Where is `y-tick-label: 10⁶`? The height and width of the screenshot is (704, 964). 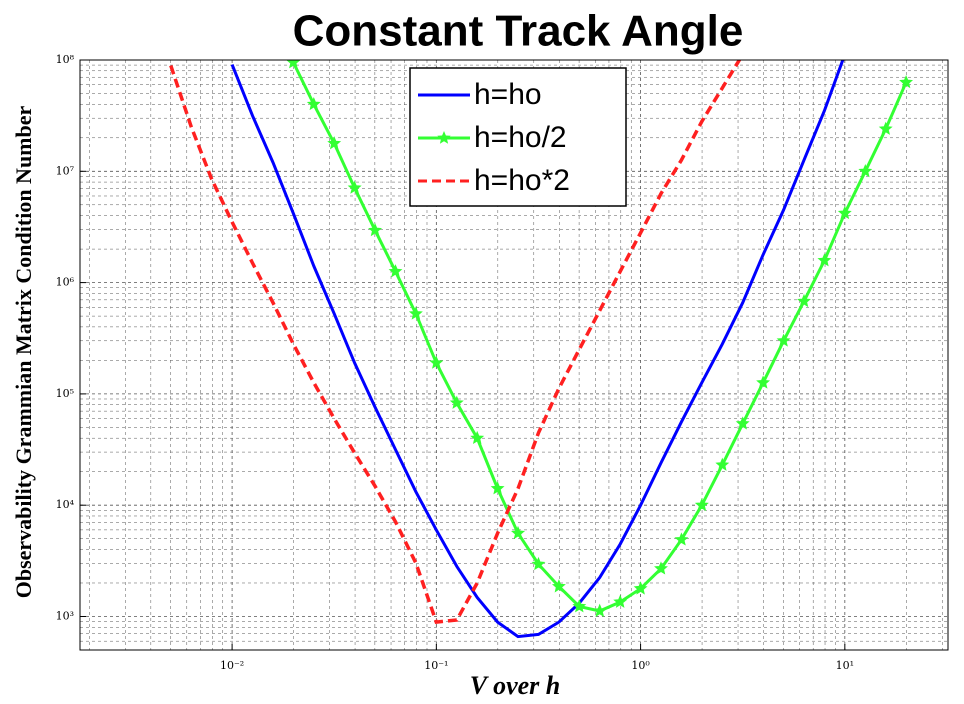 y-tick-label: 10⁶ is located at coordinates (65, 282).